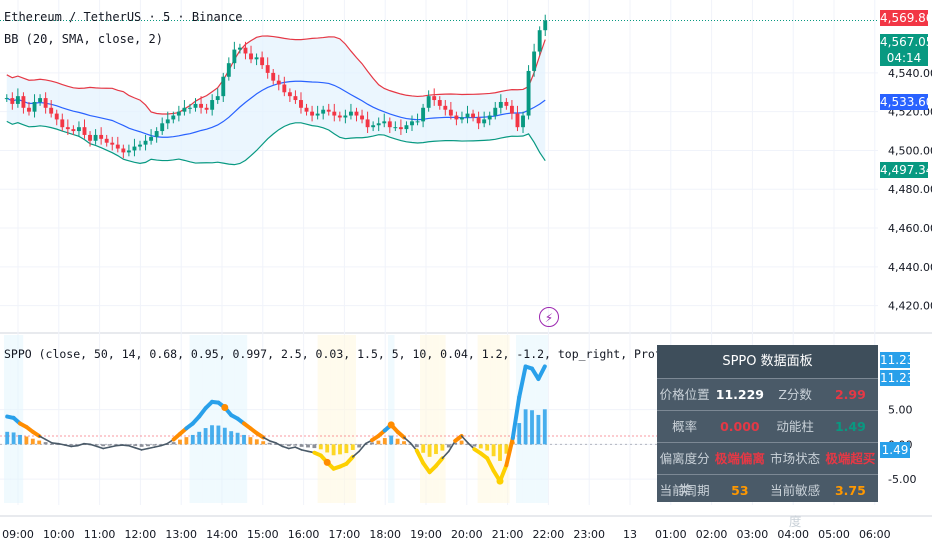 This screenshot has height=550, width=932. What do you see at coordinates (59, 534) in the screenshot?
I see `time-tick-label: 10:00` at bounding box center [59, 534].